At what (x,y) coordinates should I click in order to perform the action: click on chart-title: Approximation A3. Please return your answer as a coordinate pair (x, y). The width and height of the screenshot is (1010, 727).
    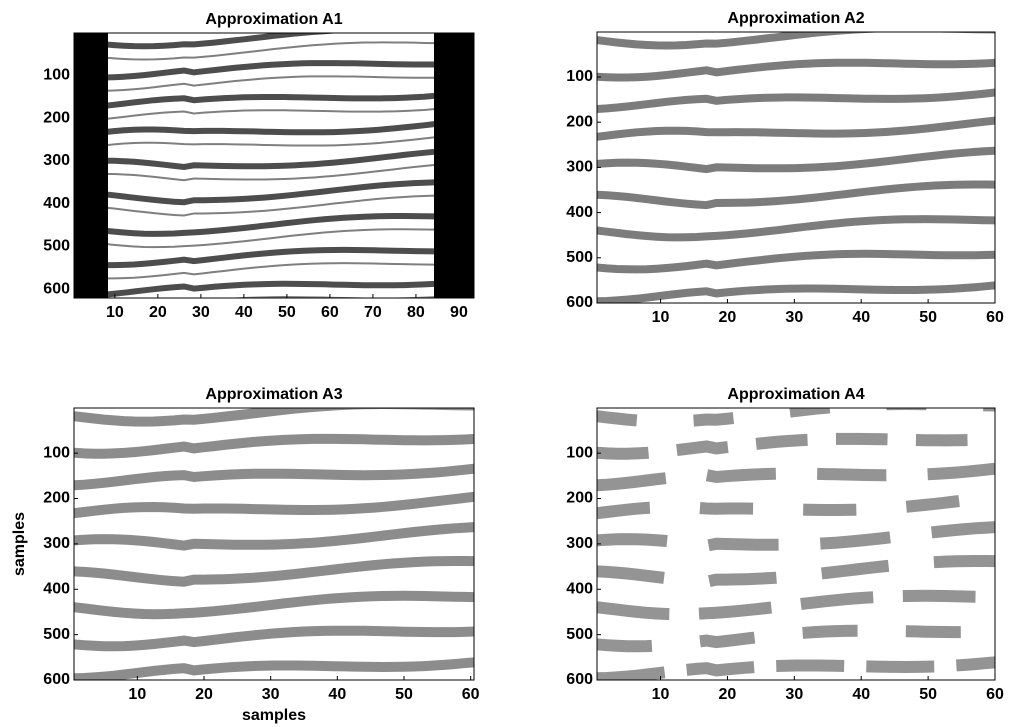
    Looking at the image, I should click on (273, 394).